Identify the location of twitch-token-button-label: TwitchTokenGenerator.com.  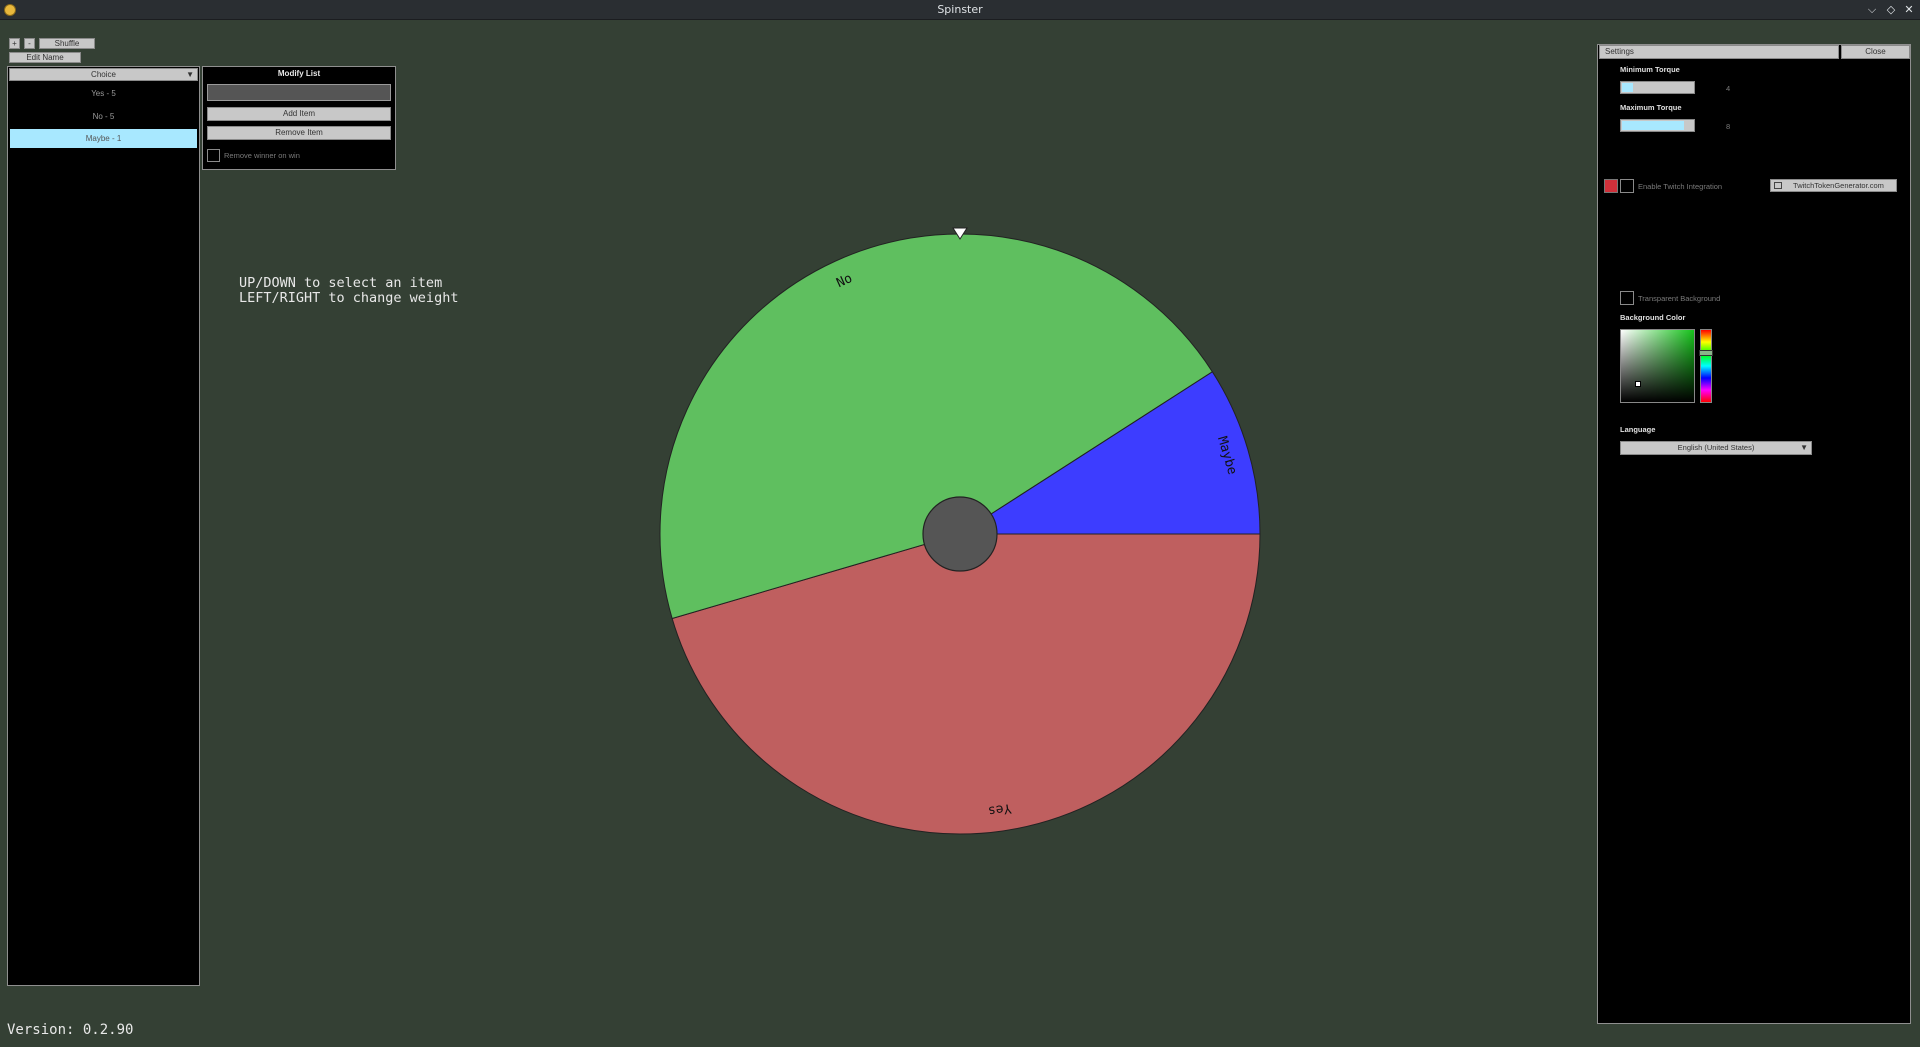
(1838, 185).